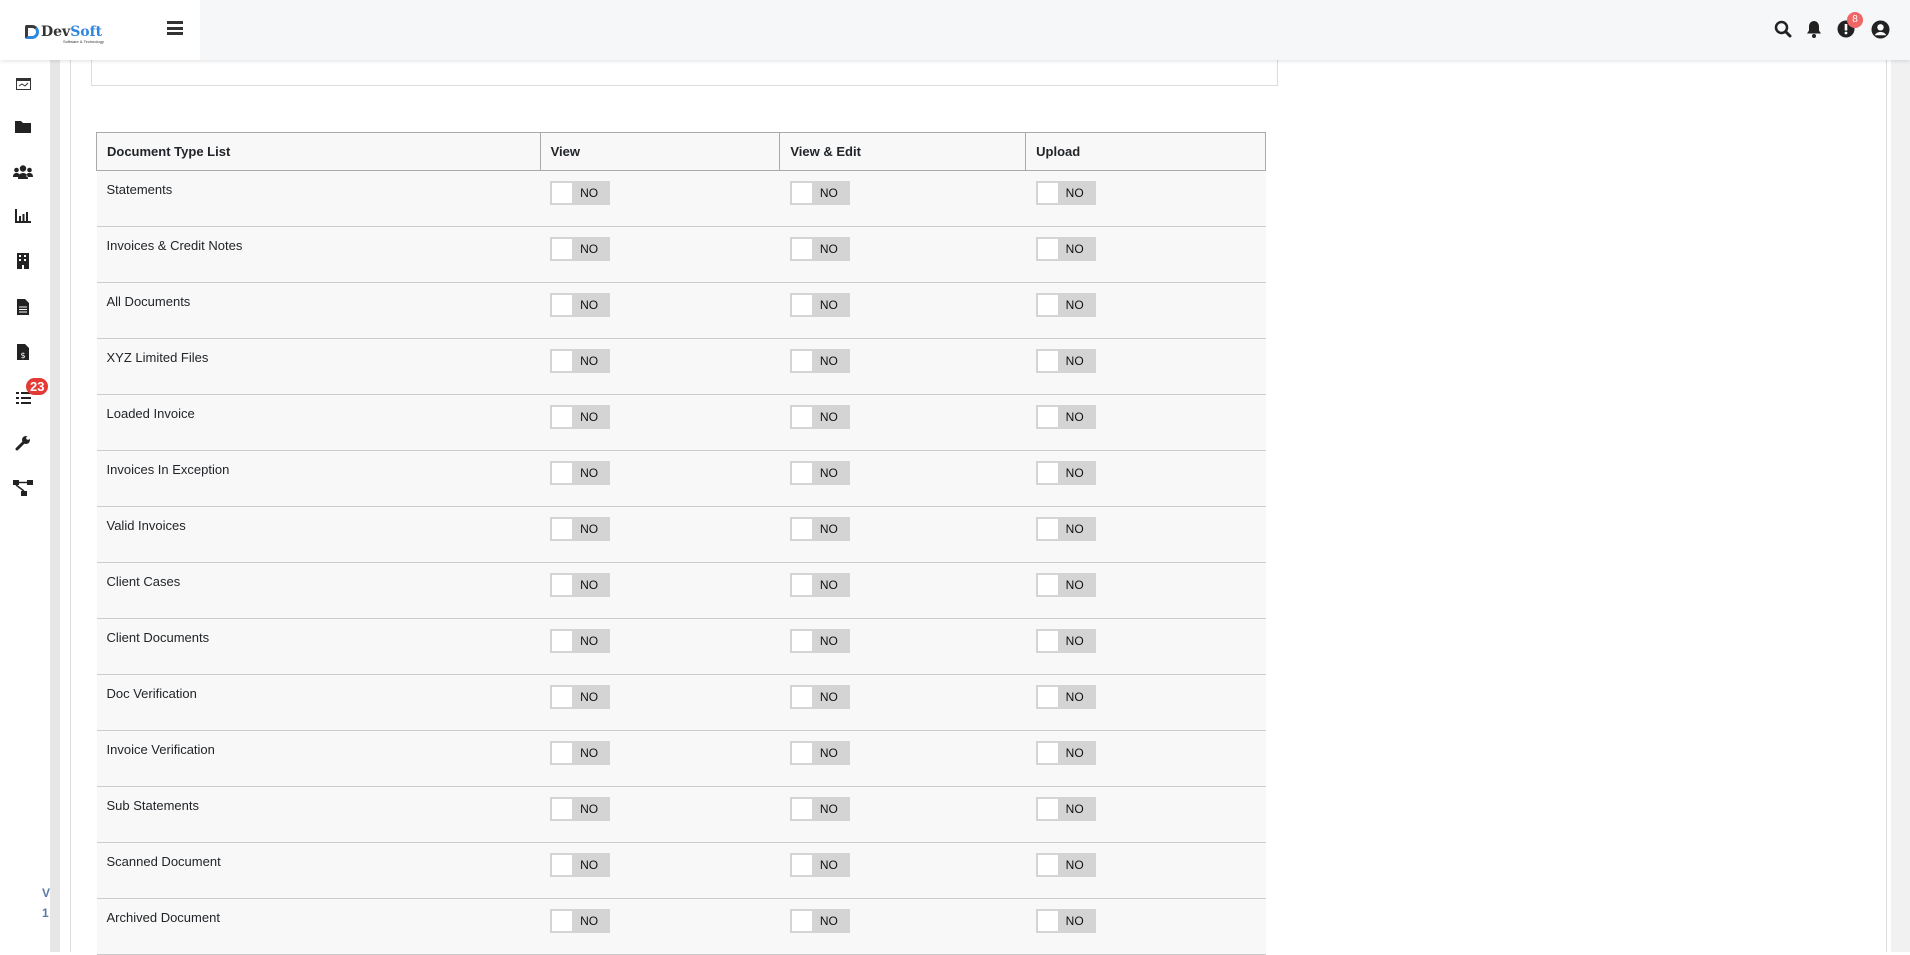 Image resolution: width=1910 pixels, height=955 pixels. Describe the element at coordinates (175, 28) in the screenshot. I see `hamburger-menu-icon` at that location.